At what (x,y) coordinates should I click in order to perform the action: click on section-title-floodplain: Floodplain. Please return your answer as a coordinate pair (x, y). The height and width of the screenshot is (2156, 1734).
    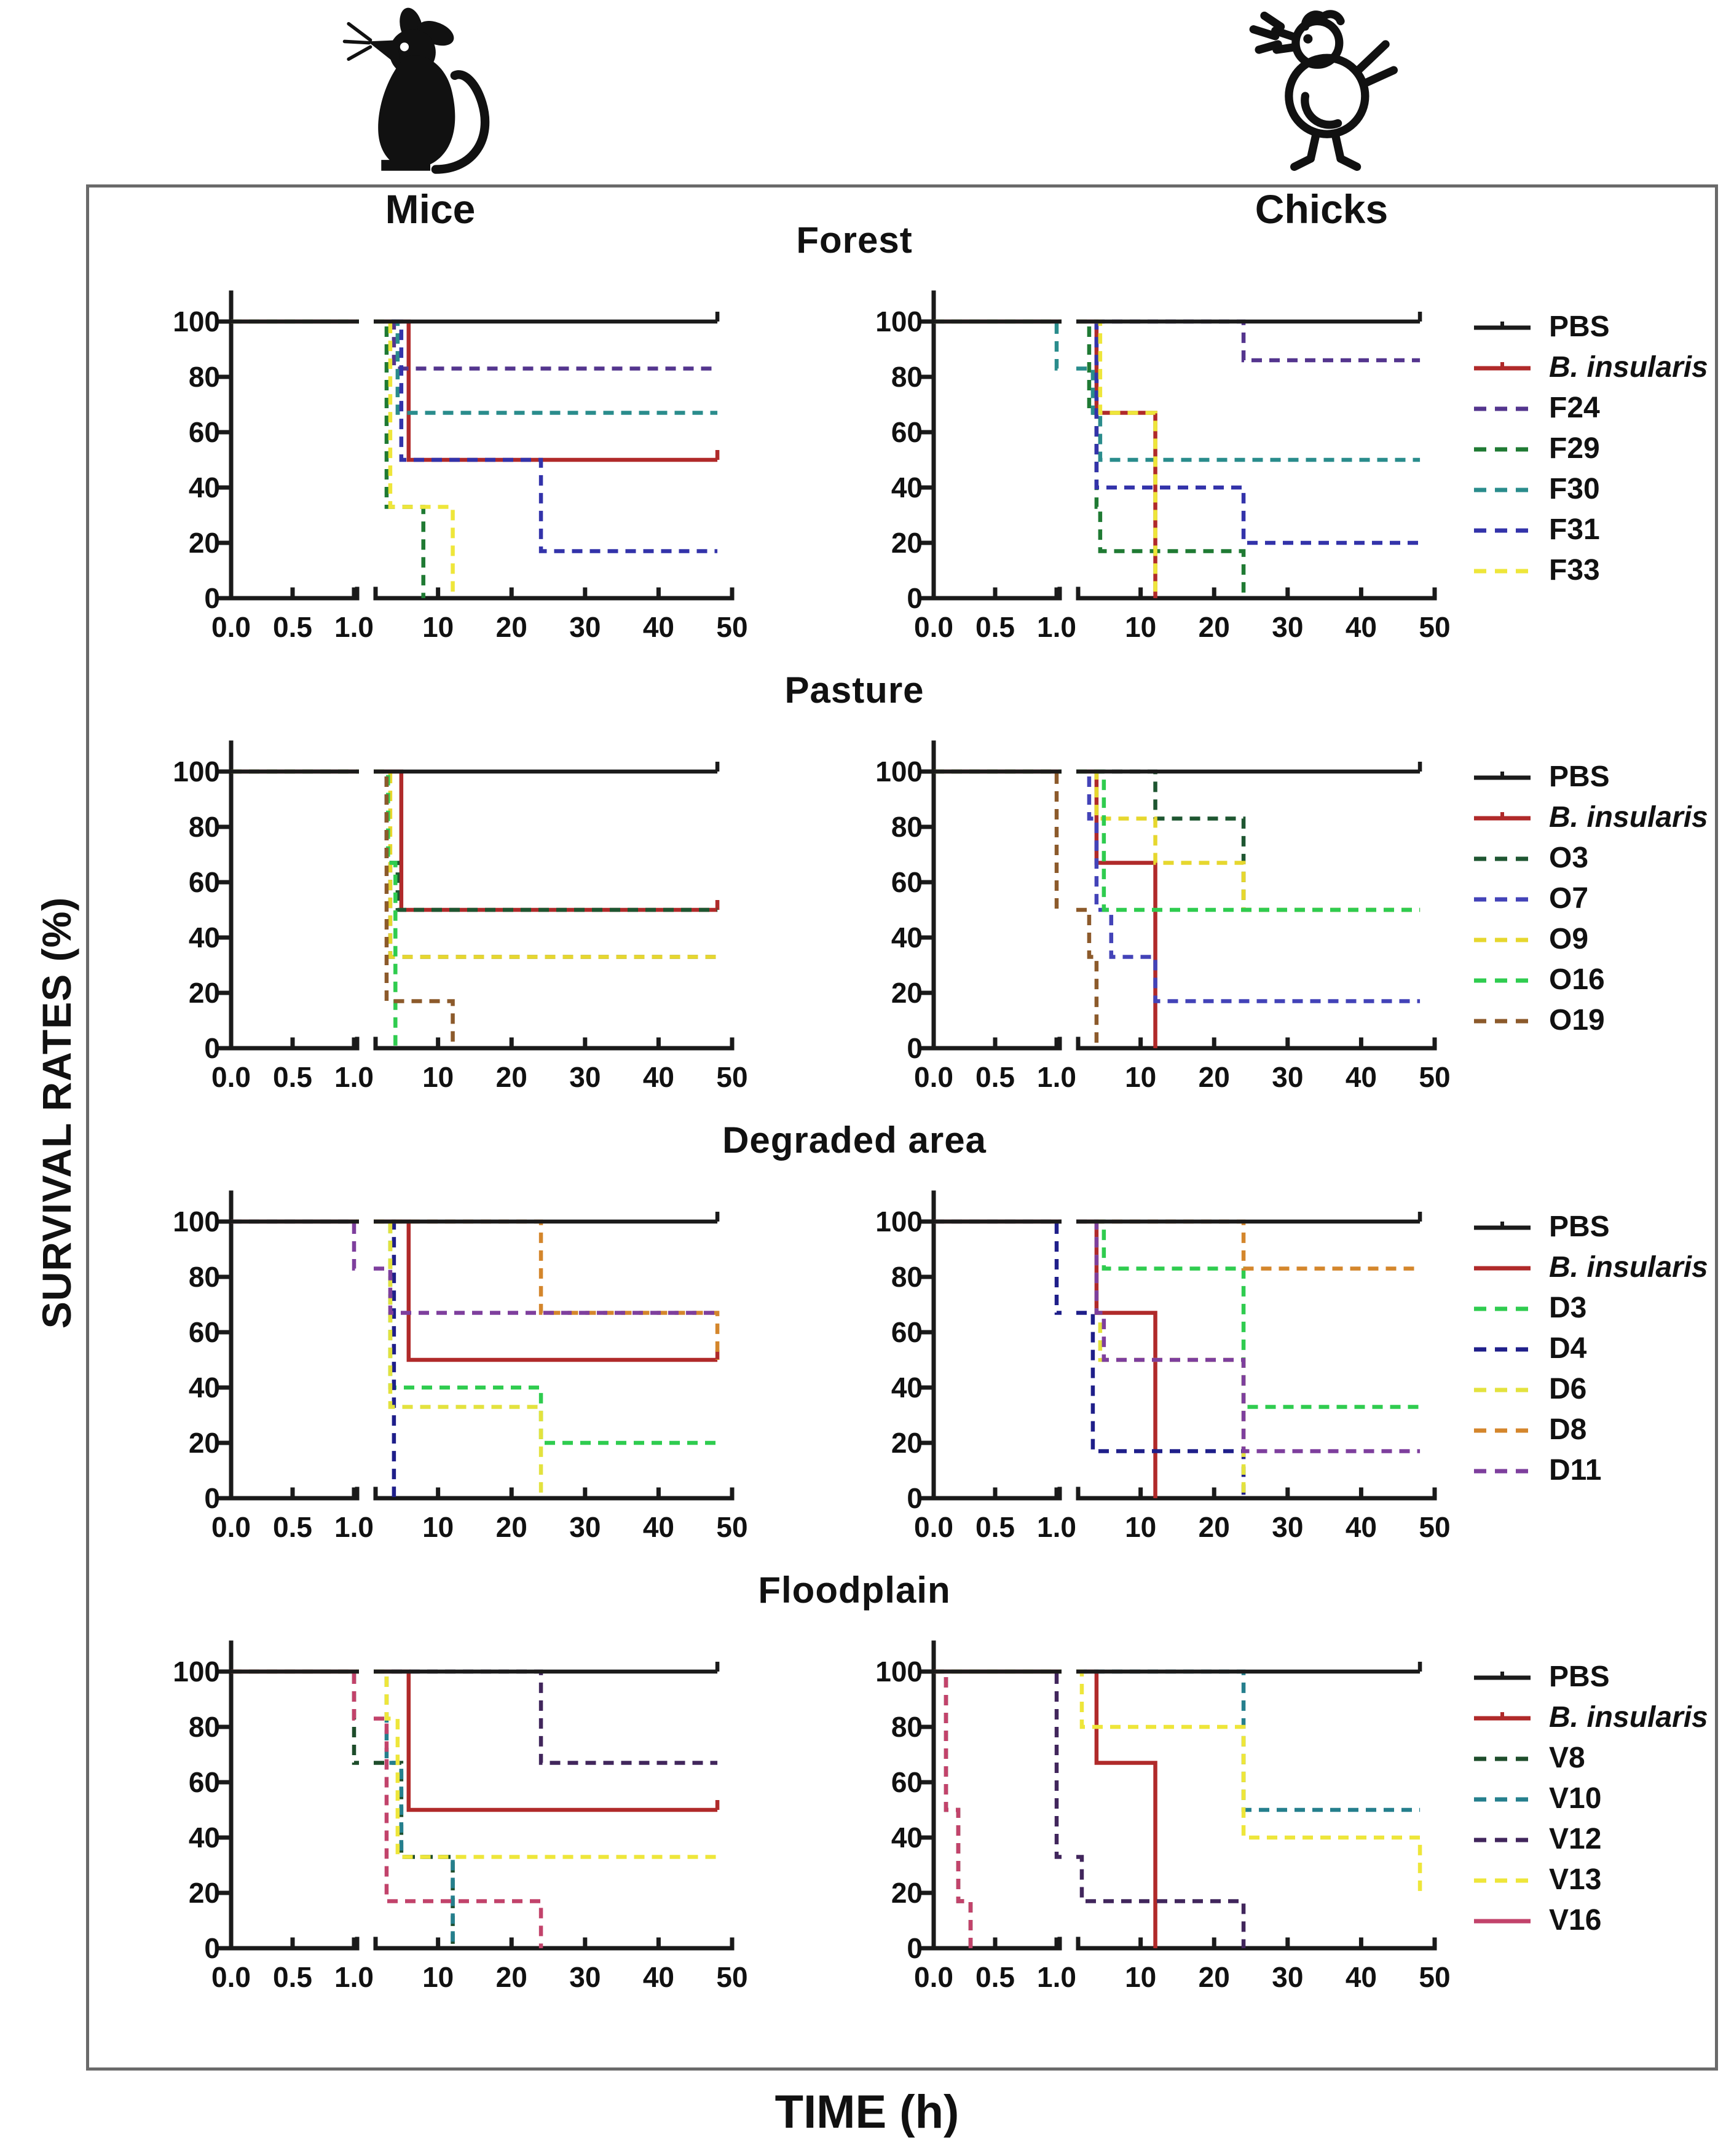
    Looking at the image, I should click on (854, 1591).